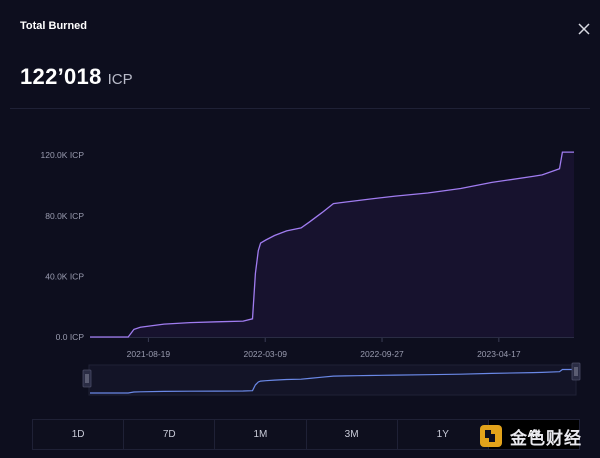 Image resolution: width=600 pixels, height=458 pixels. What do you see at coordinates (63, 246) in the screenshot?
I see `y-axis: 0.0 ICP 40.0K ICP 80.0K ICP 120.0K ICP` at bounding box center [63, 246].